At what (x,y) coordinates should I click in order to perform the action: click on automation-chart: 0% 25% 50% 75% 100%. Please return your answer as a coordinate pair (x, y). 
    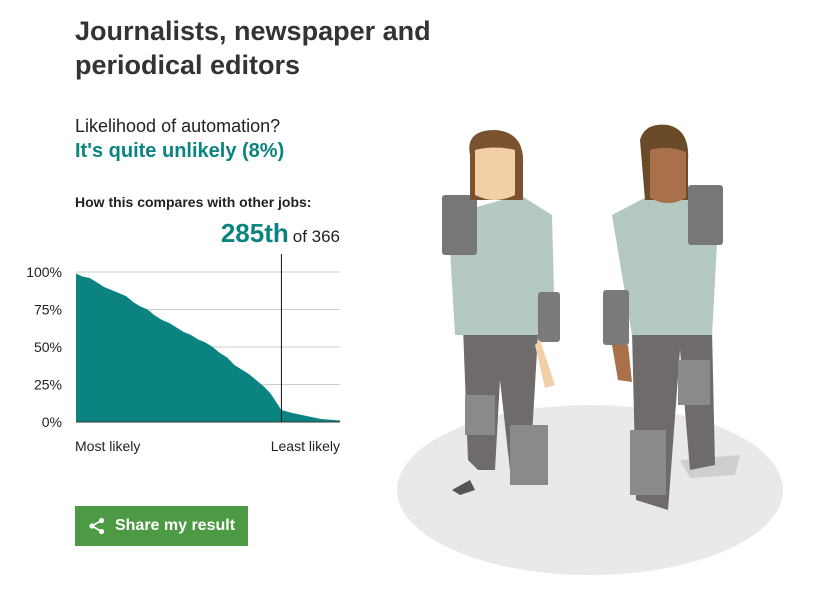
    Looking at the image, I should click on (183, 342).